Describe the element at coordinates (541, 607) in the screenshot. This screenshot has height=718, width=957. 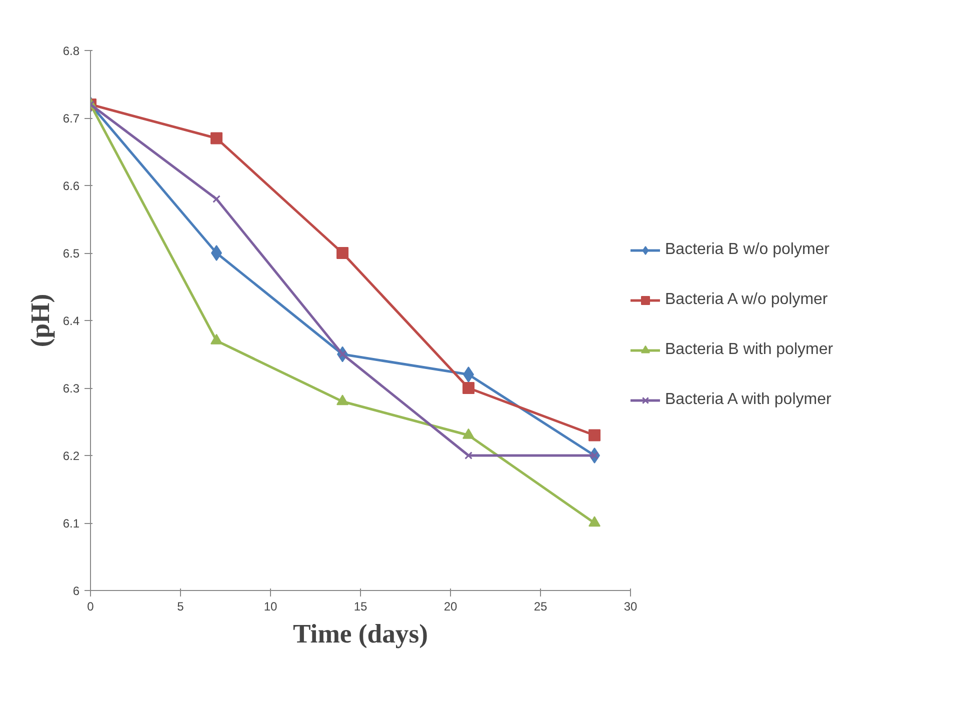
I see `x-tick-label: 25` at that location.